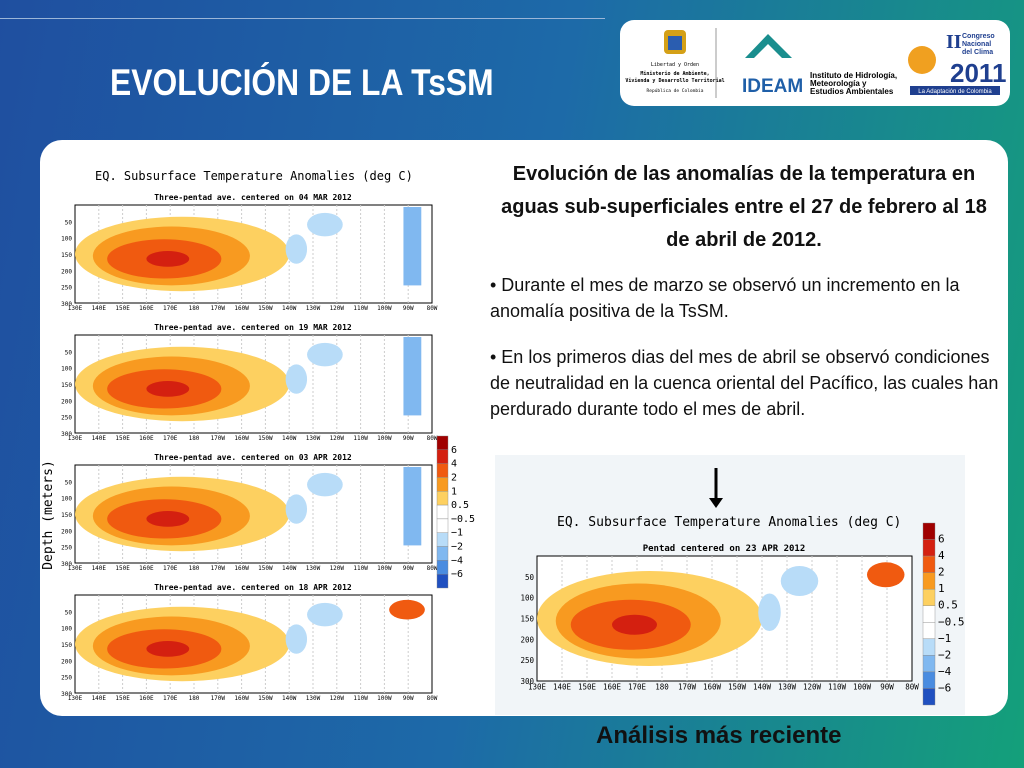 The width and height of the screenshot is (1024, 768). Describe the element at coordinates (675, 43) in the screenshot. I see `shield-icon` at that location.